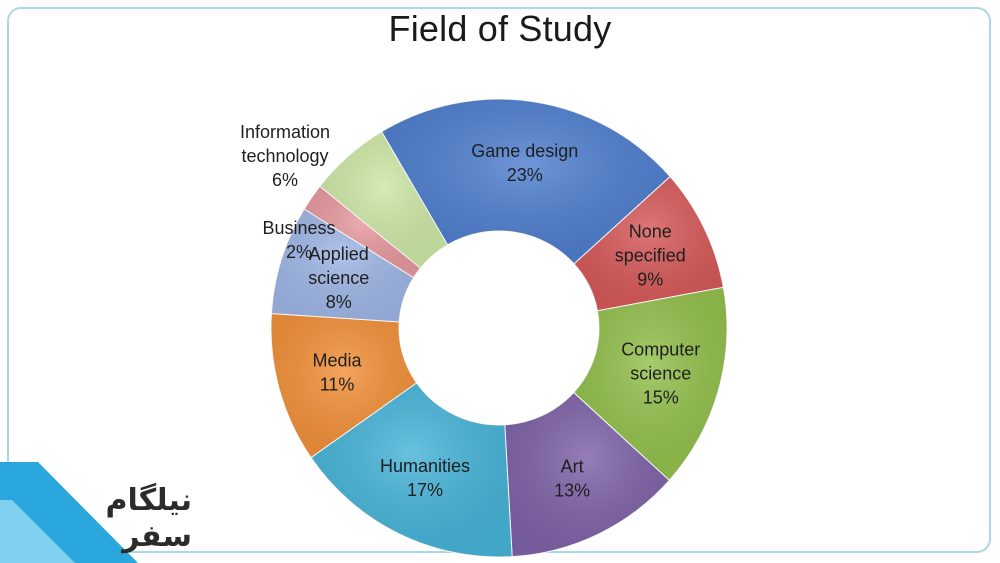 The width and height of the screenshot is (1000, 563). What do you see at coordinates (337, 384) in the screenshot?
I see `label-line: 11%` at bounding box center [337, 384].